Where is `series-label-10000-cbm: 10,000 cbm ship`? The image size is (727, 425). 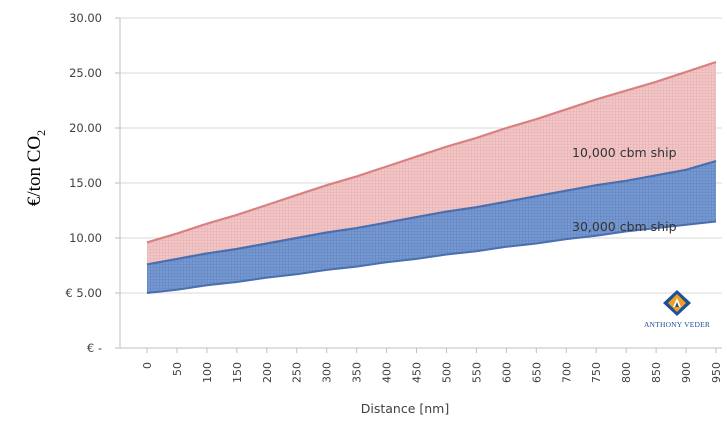 series-label-10000-cbm: 10,000 cbm ship is located at coordinates (624, 152).